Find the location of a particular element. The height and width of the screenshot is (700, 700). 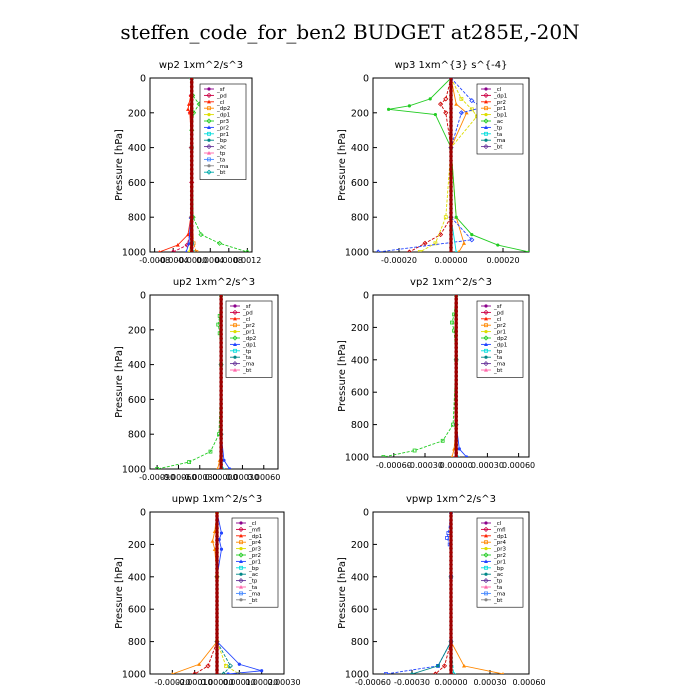

legend-entry: _mfl is located at coordinates (254, 530).